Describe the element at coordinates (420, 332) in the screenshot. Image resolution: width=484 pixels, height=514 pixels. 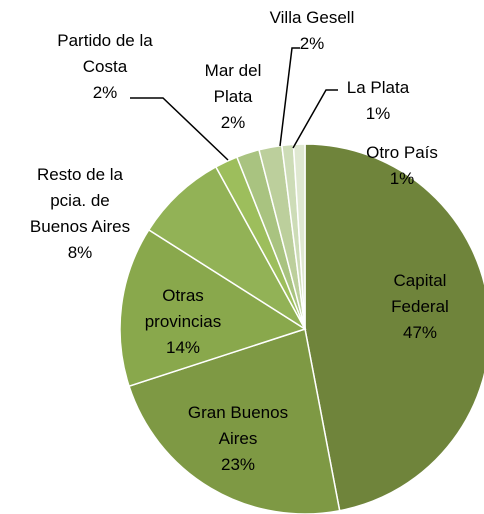
I see `value-label: 47%` at that location.